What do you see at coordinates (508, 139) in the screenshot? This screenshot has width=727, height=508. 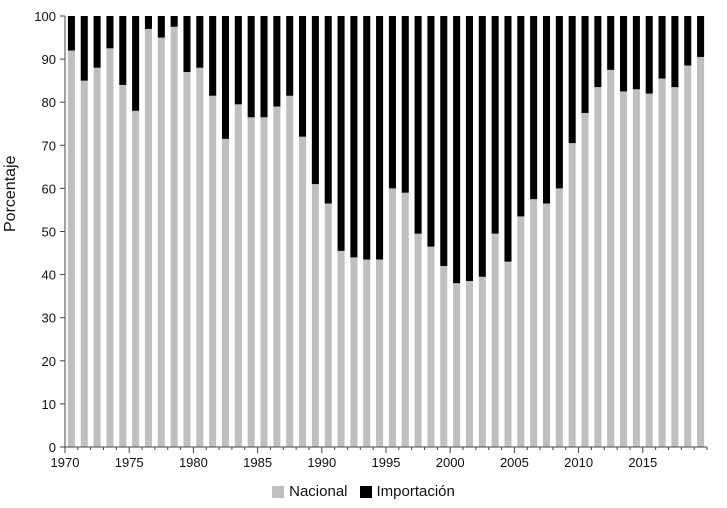 I see `bar-importacion-2004` at bounding box center [508, 139].